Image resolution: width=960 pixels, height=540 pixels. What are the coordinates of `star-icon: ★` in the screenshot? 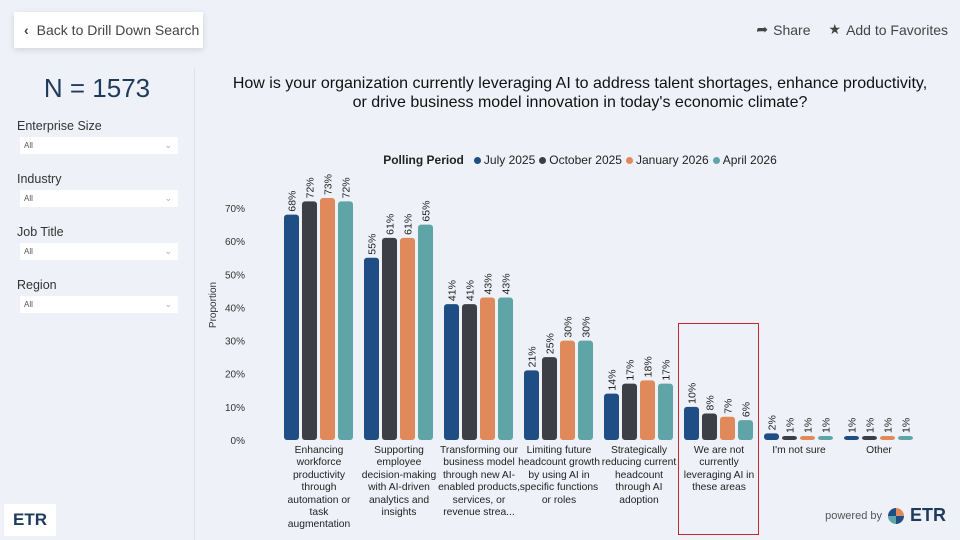 It's located at (835, 29).